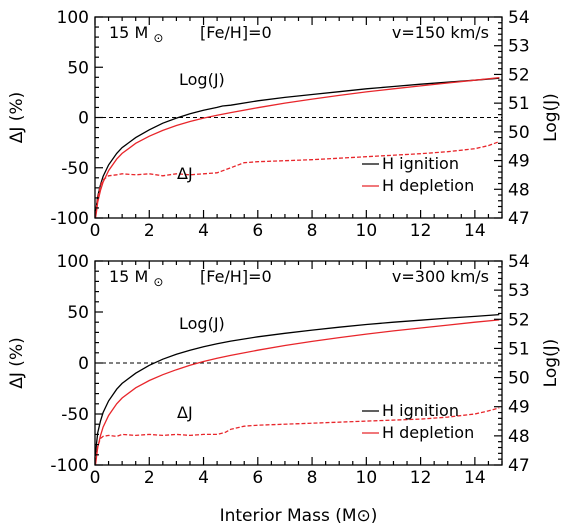 Image resolution: width=570 pixels, height=527 pixels. Describe the element at coordinates (440, 276) in the screenshot. I see `panel-velocity-label: v=300 km/s` at that location.